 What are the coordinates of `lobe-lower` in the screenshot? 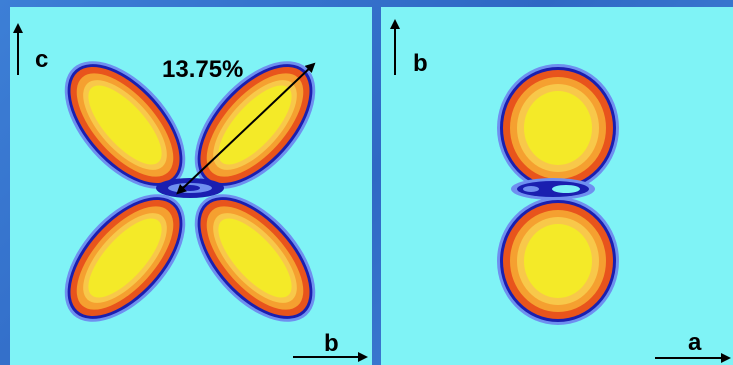 It's located at (558, 261).